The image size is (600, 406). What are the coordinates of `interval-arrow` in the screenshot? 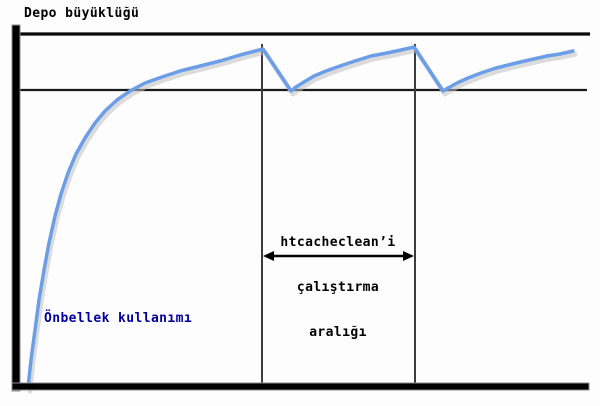 It's located at (338, 256).